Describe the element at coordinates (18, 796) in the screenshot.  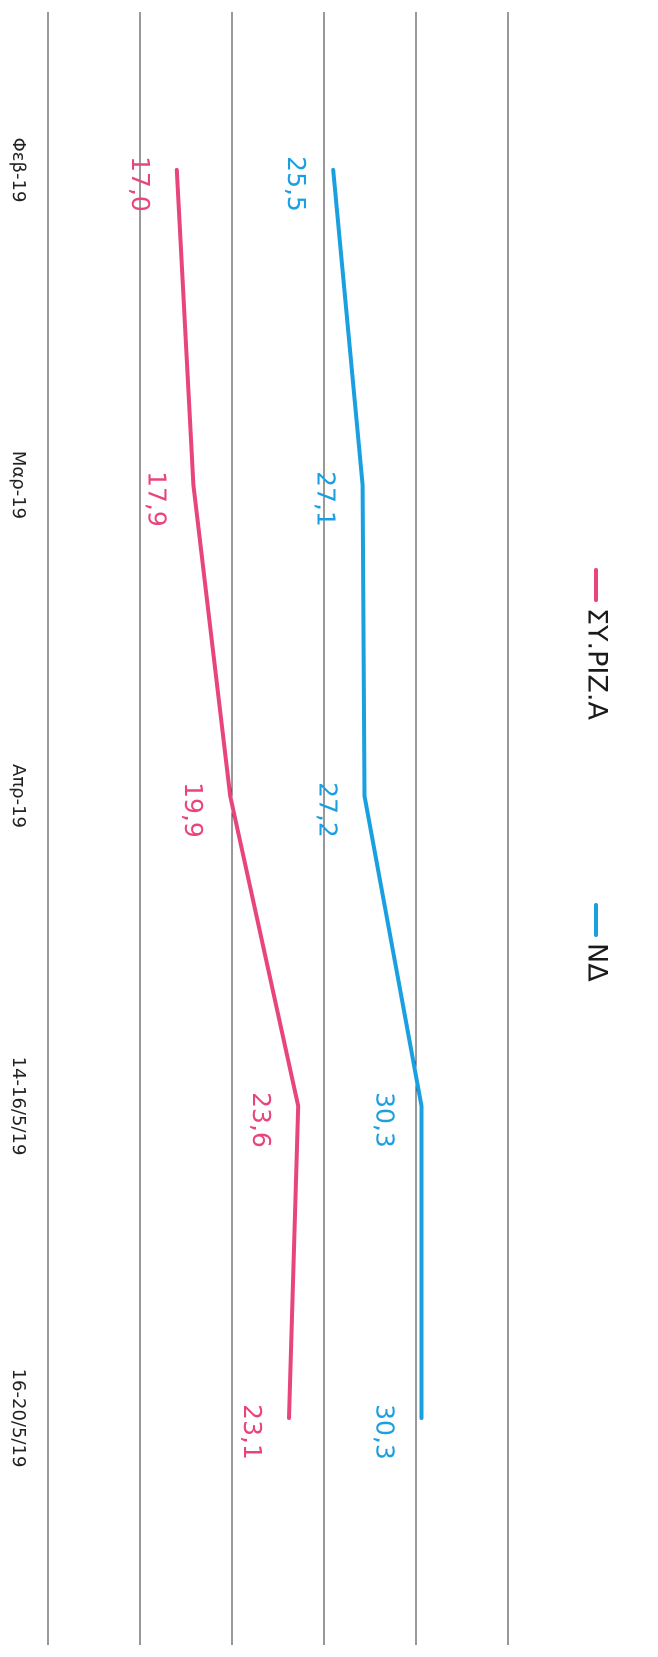
I see `x-tick-label: Απρ-19` at that location.